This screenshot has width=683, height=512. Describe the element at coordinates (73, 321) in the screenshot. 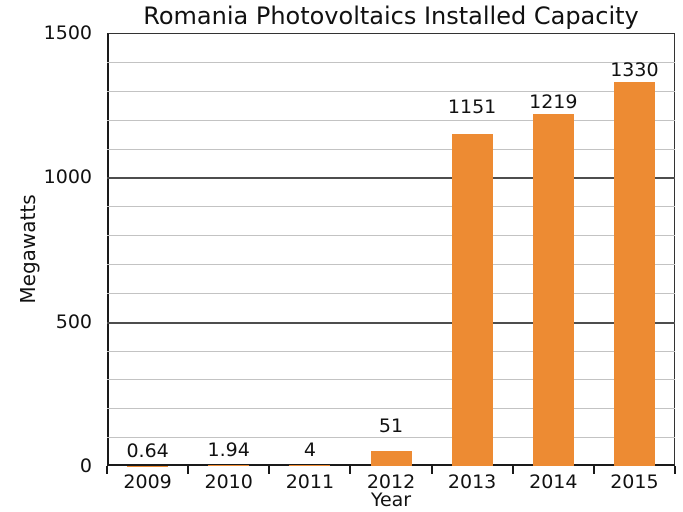

I see `ytick-label-500: 500` at that location.